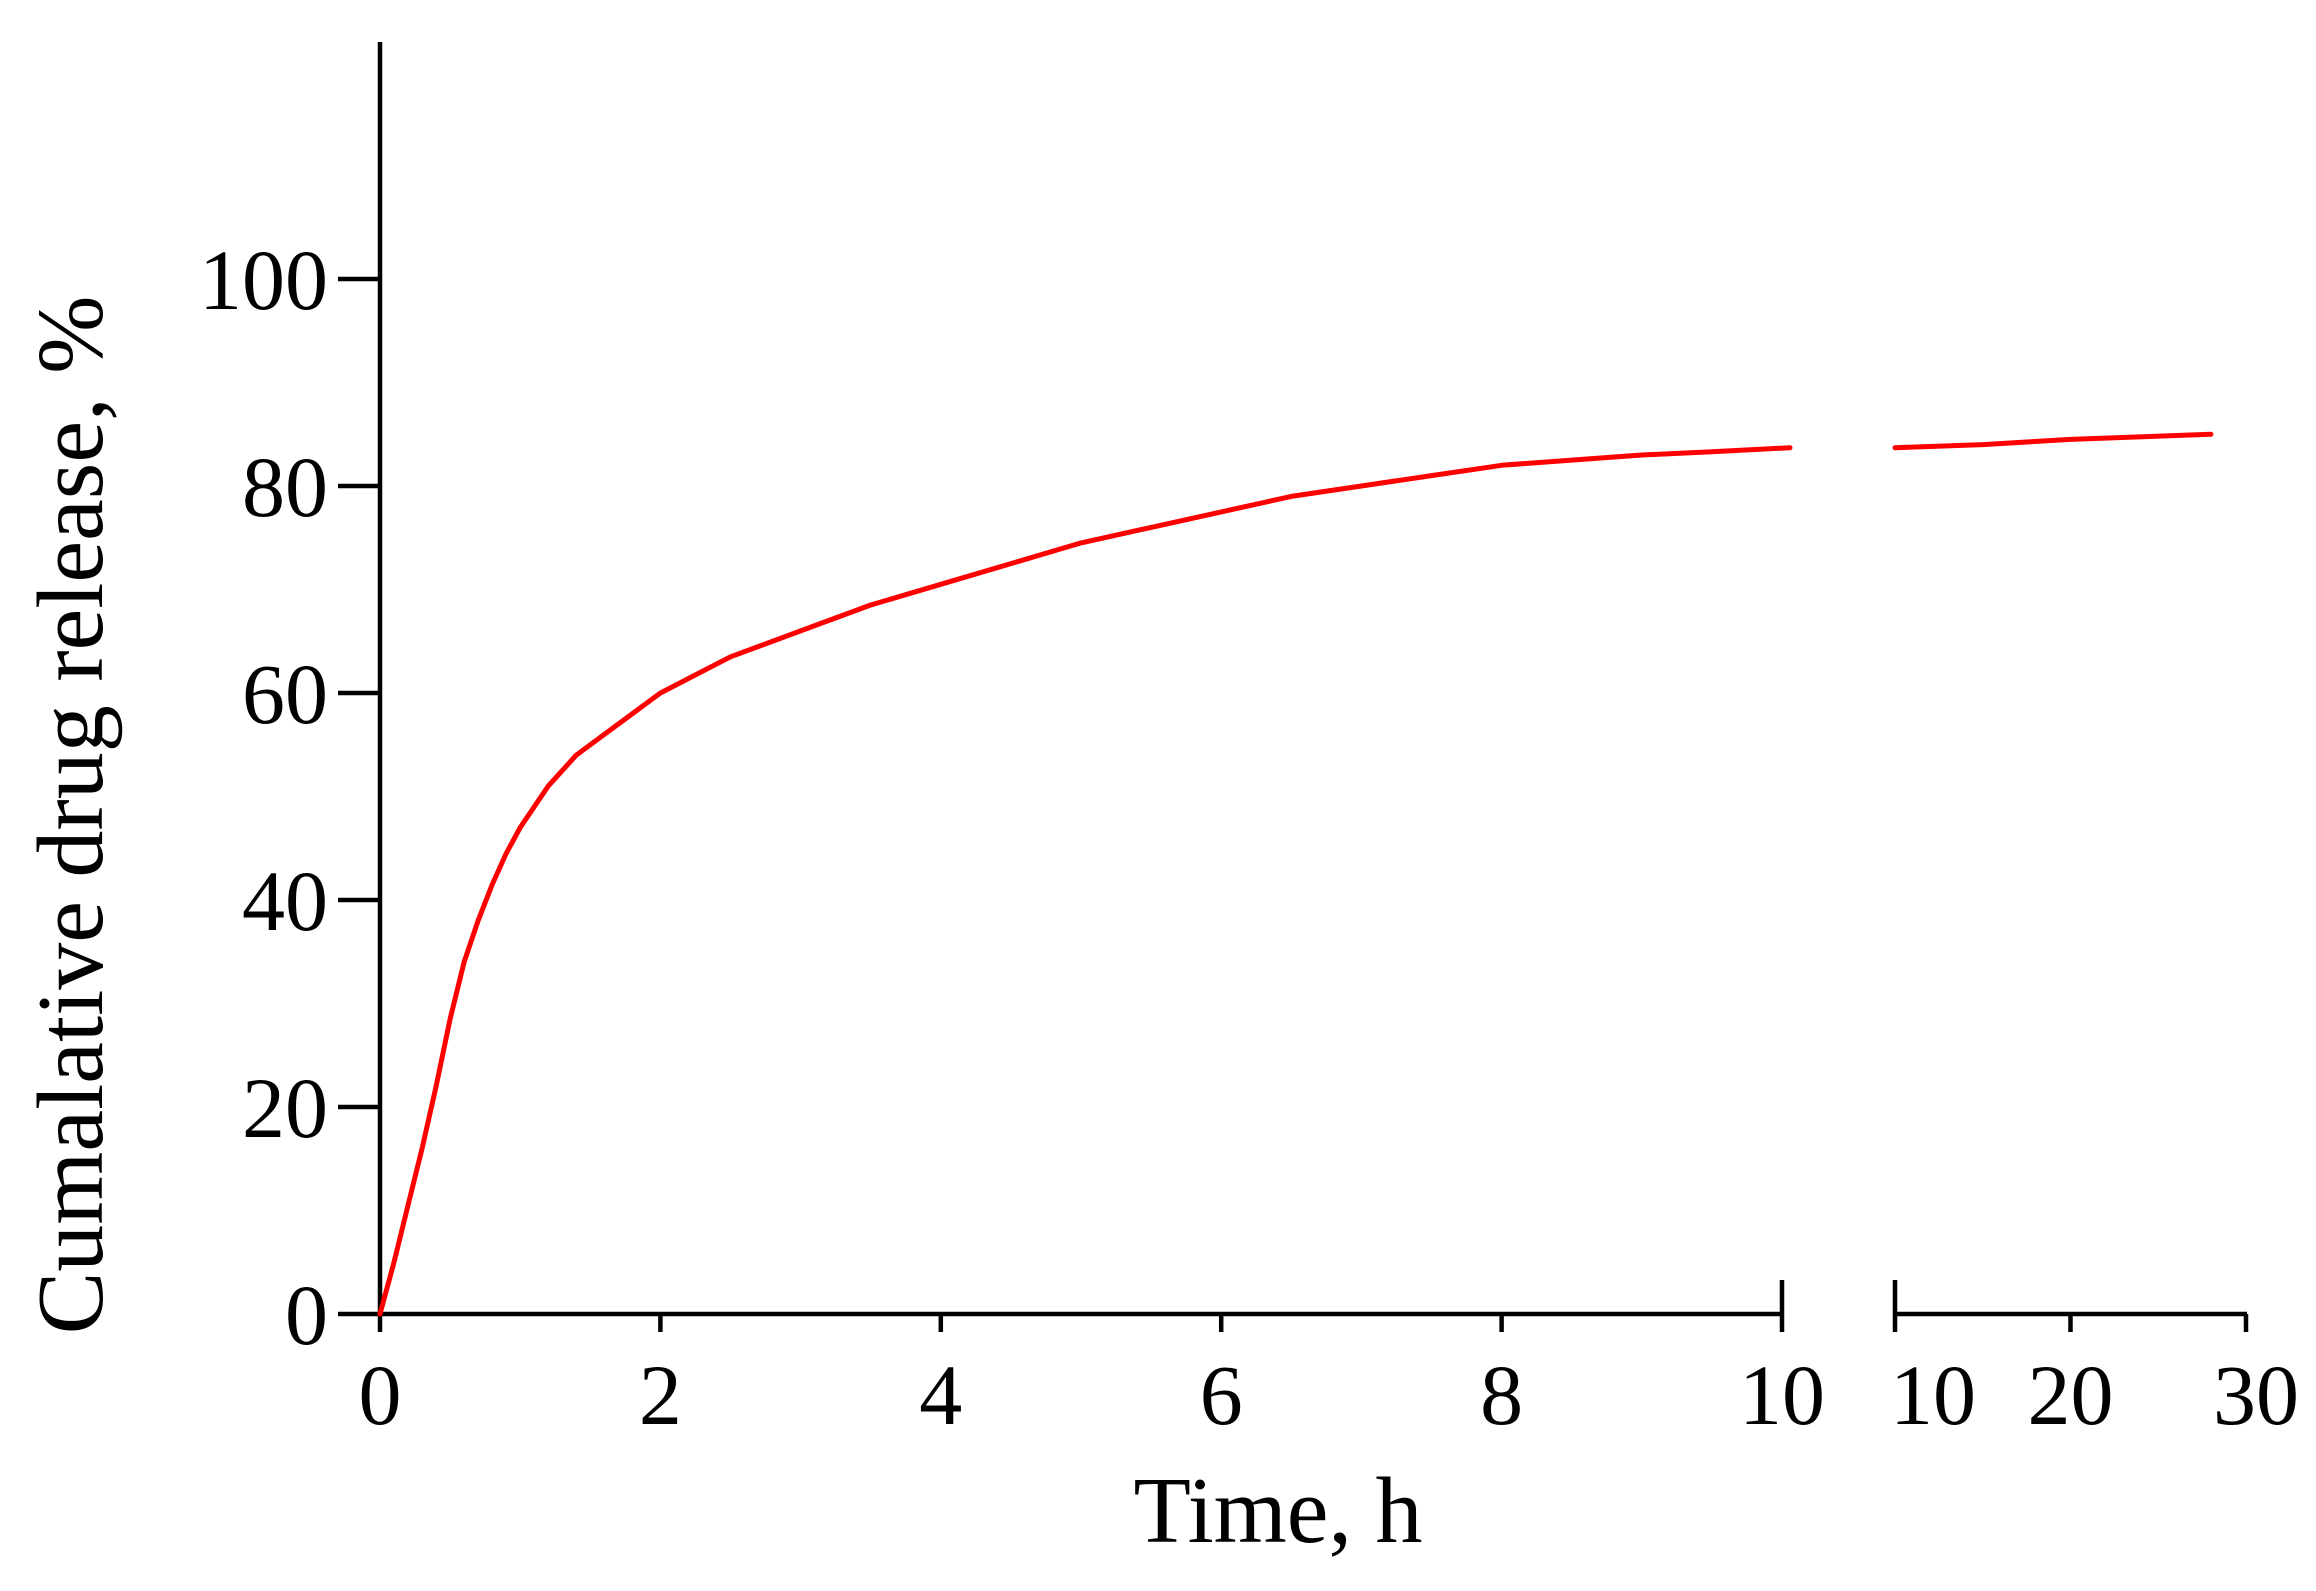 This screenshot has width=2316, height=1591. Describe the element at coordinates (660, 1395) in the screenshot. I see `x-tick-label: 2` at that location.